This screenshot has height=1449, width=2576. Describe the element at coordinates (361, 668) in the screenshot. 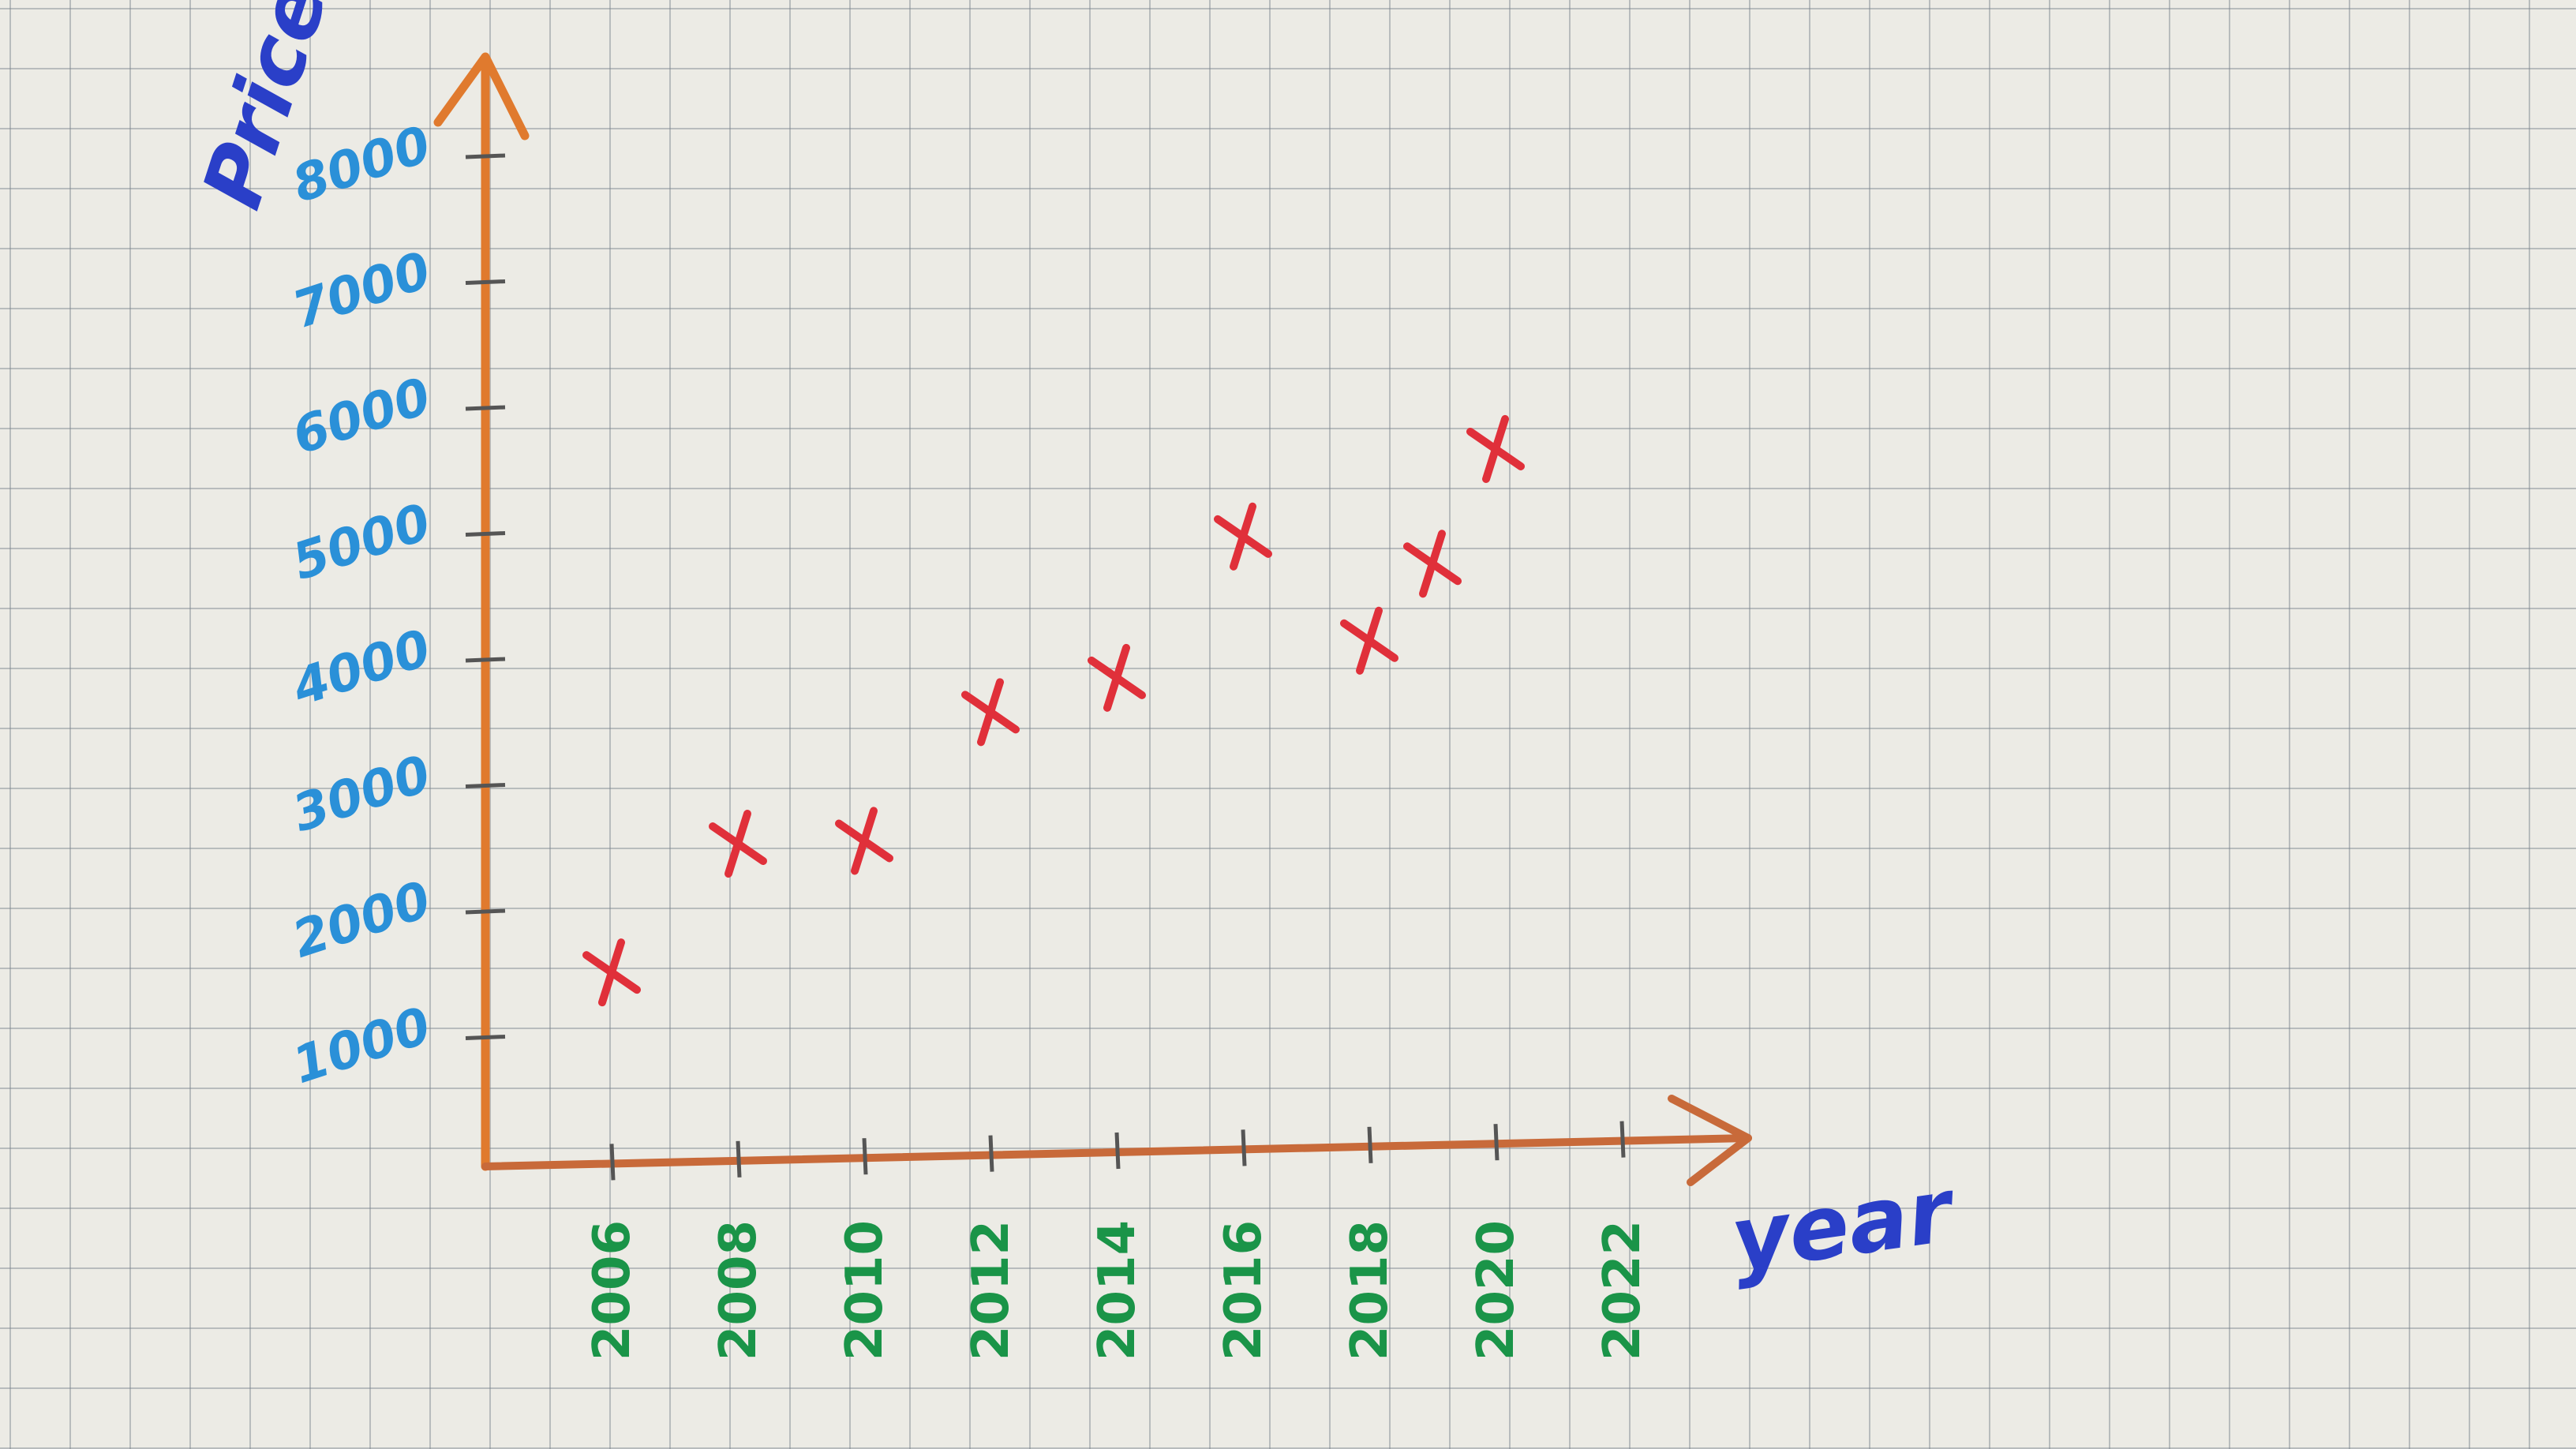

I see `y-tick-label: 4000` at that location.